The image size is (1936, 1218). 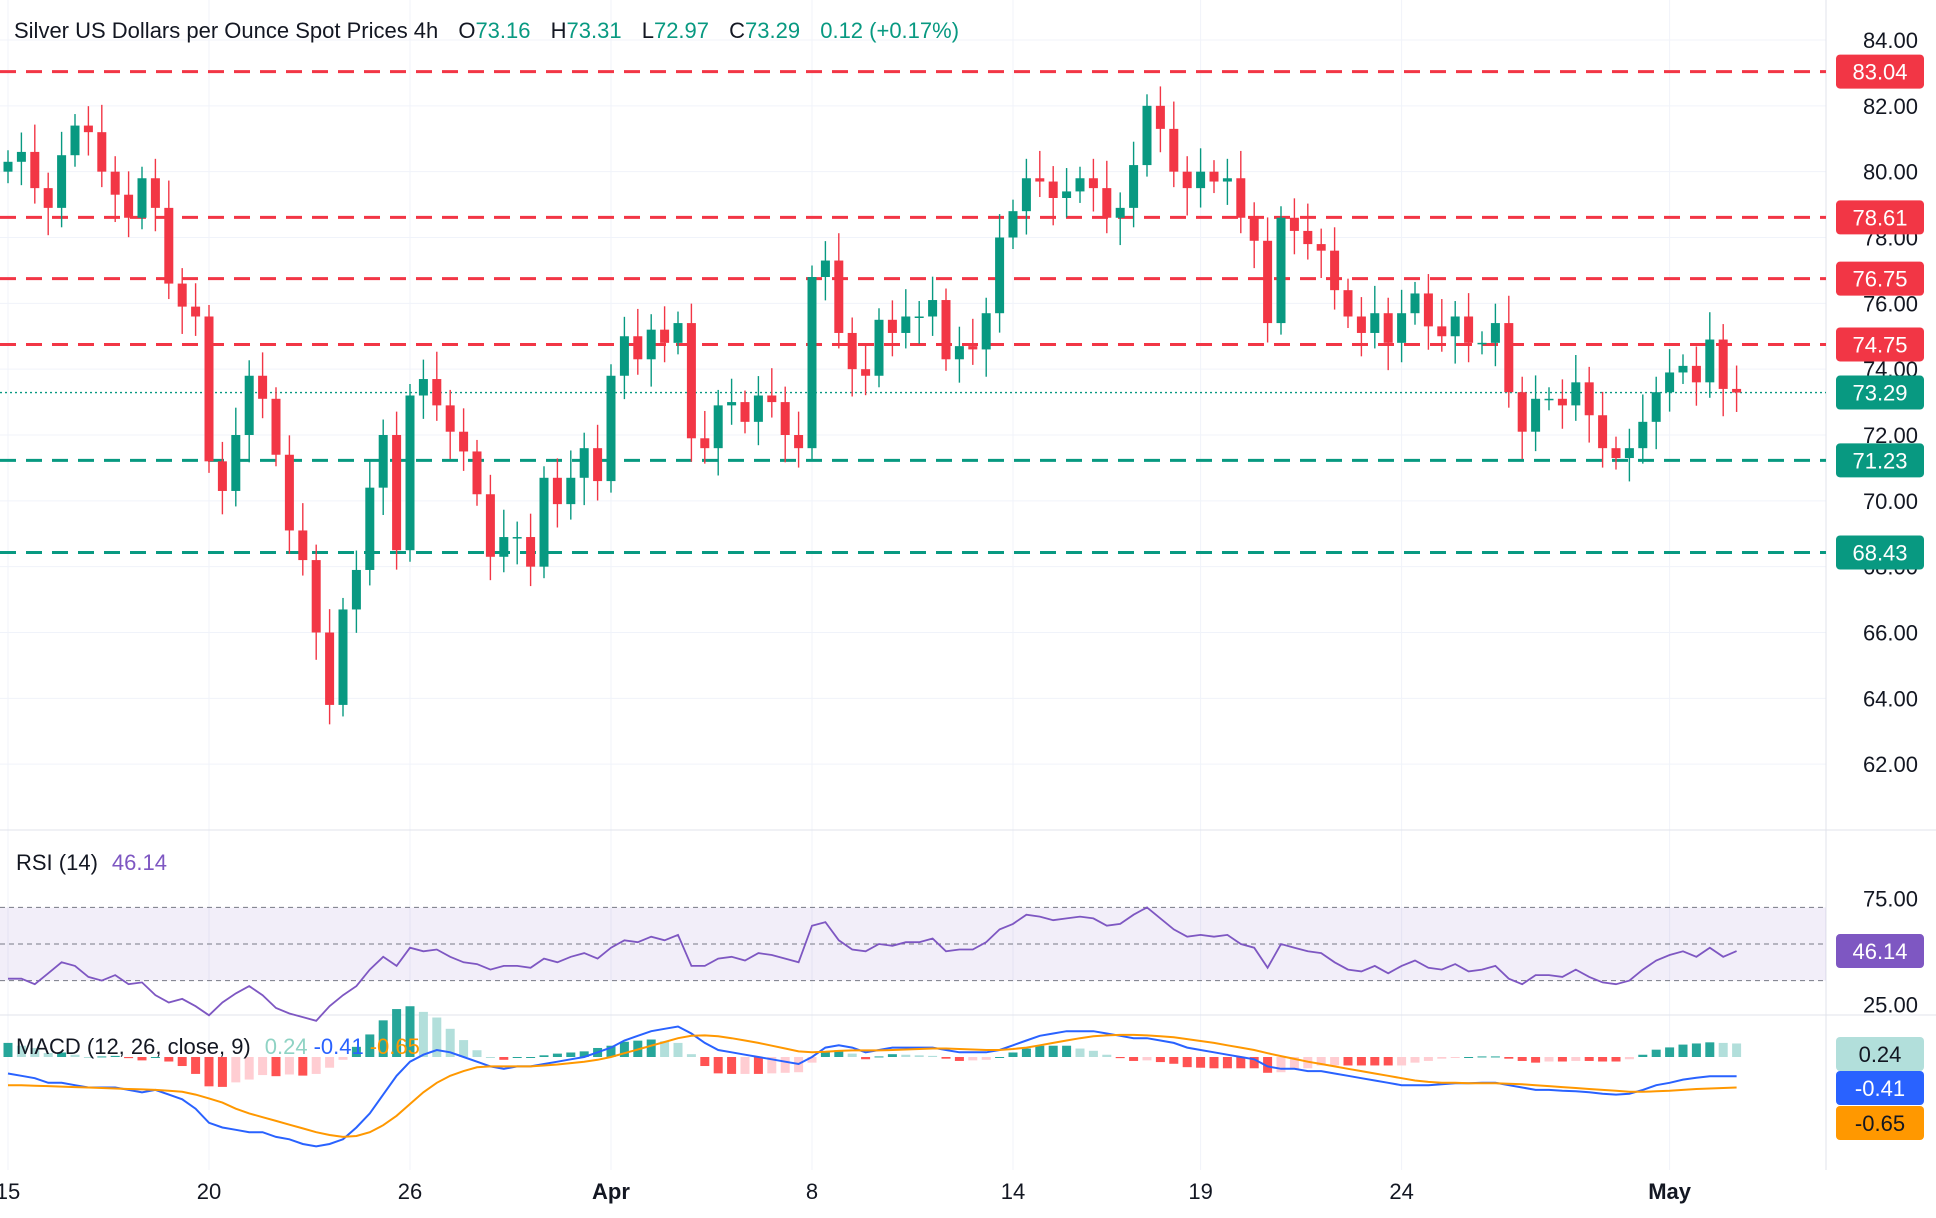 What do you see at coordinates (872, 964) in the screenshot?
I see `rsi-pane` at bounding box center [872, 964].